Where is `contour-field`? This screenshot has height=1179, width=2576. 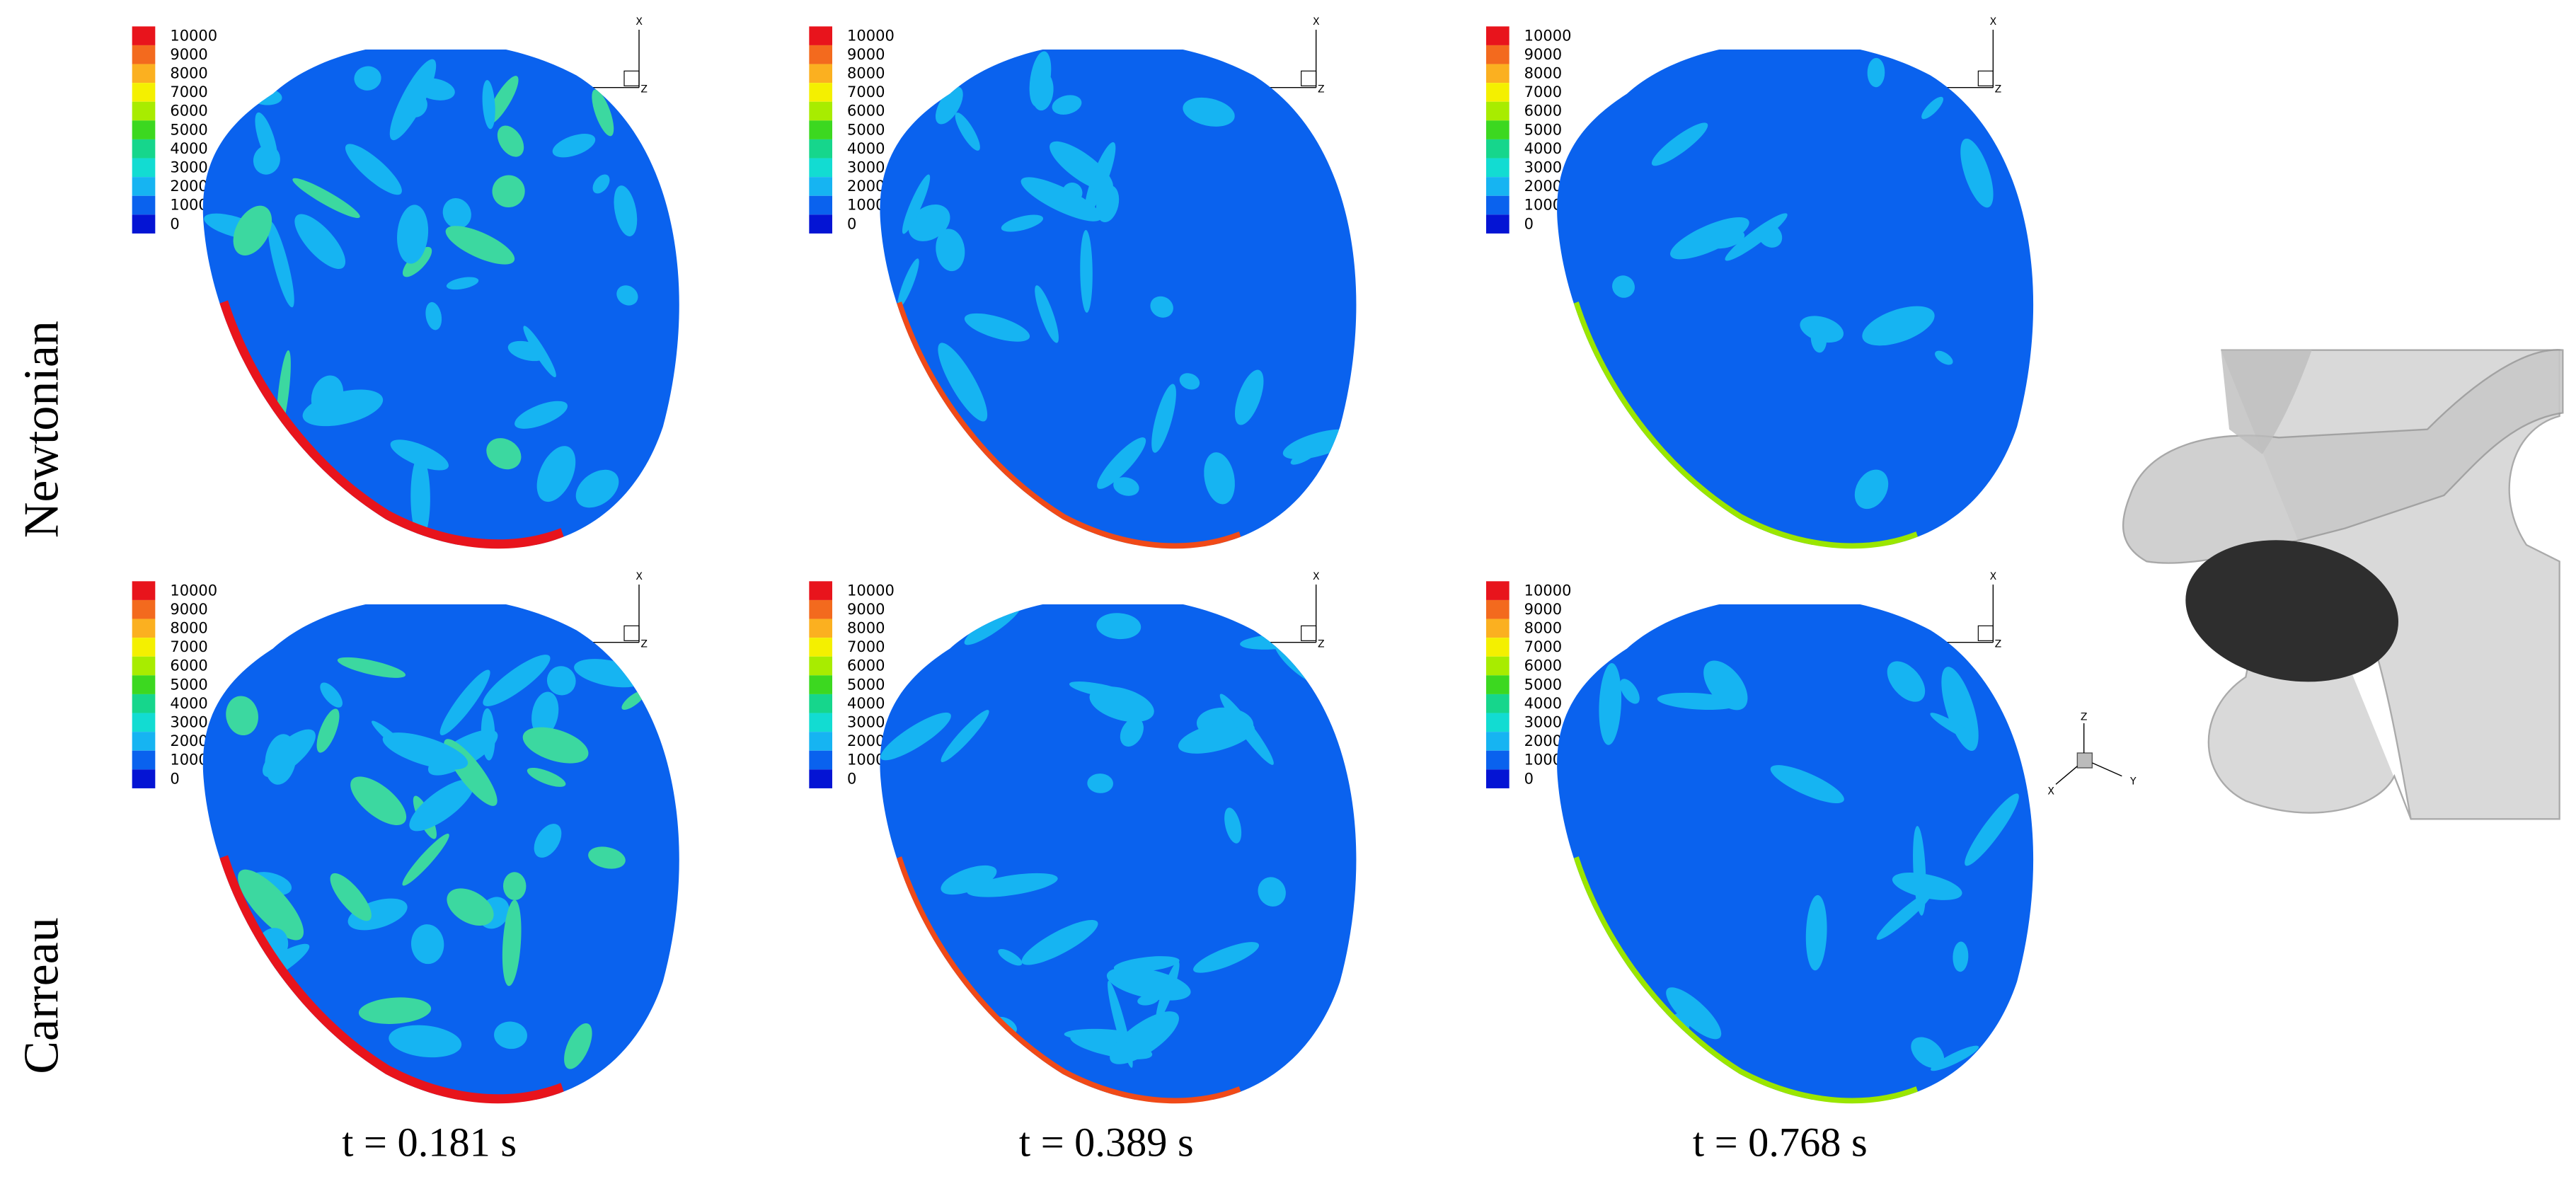
contour-field is located at coordinates (1796, 850).